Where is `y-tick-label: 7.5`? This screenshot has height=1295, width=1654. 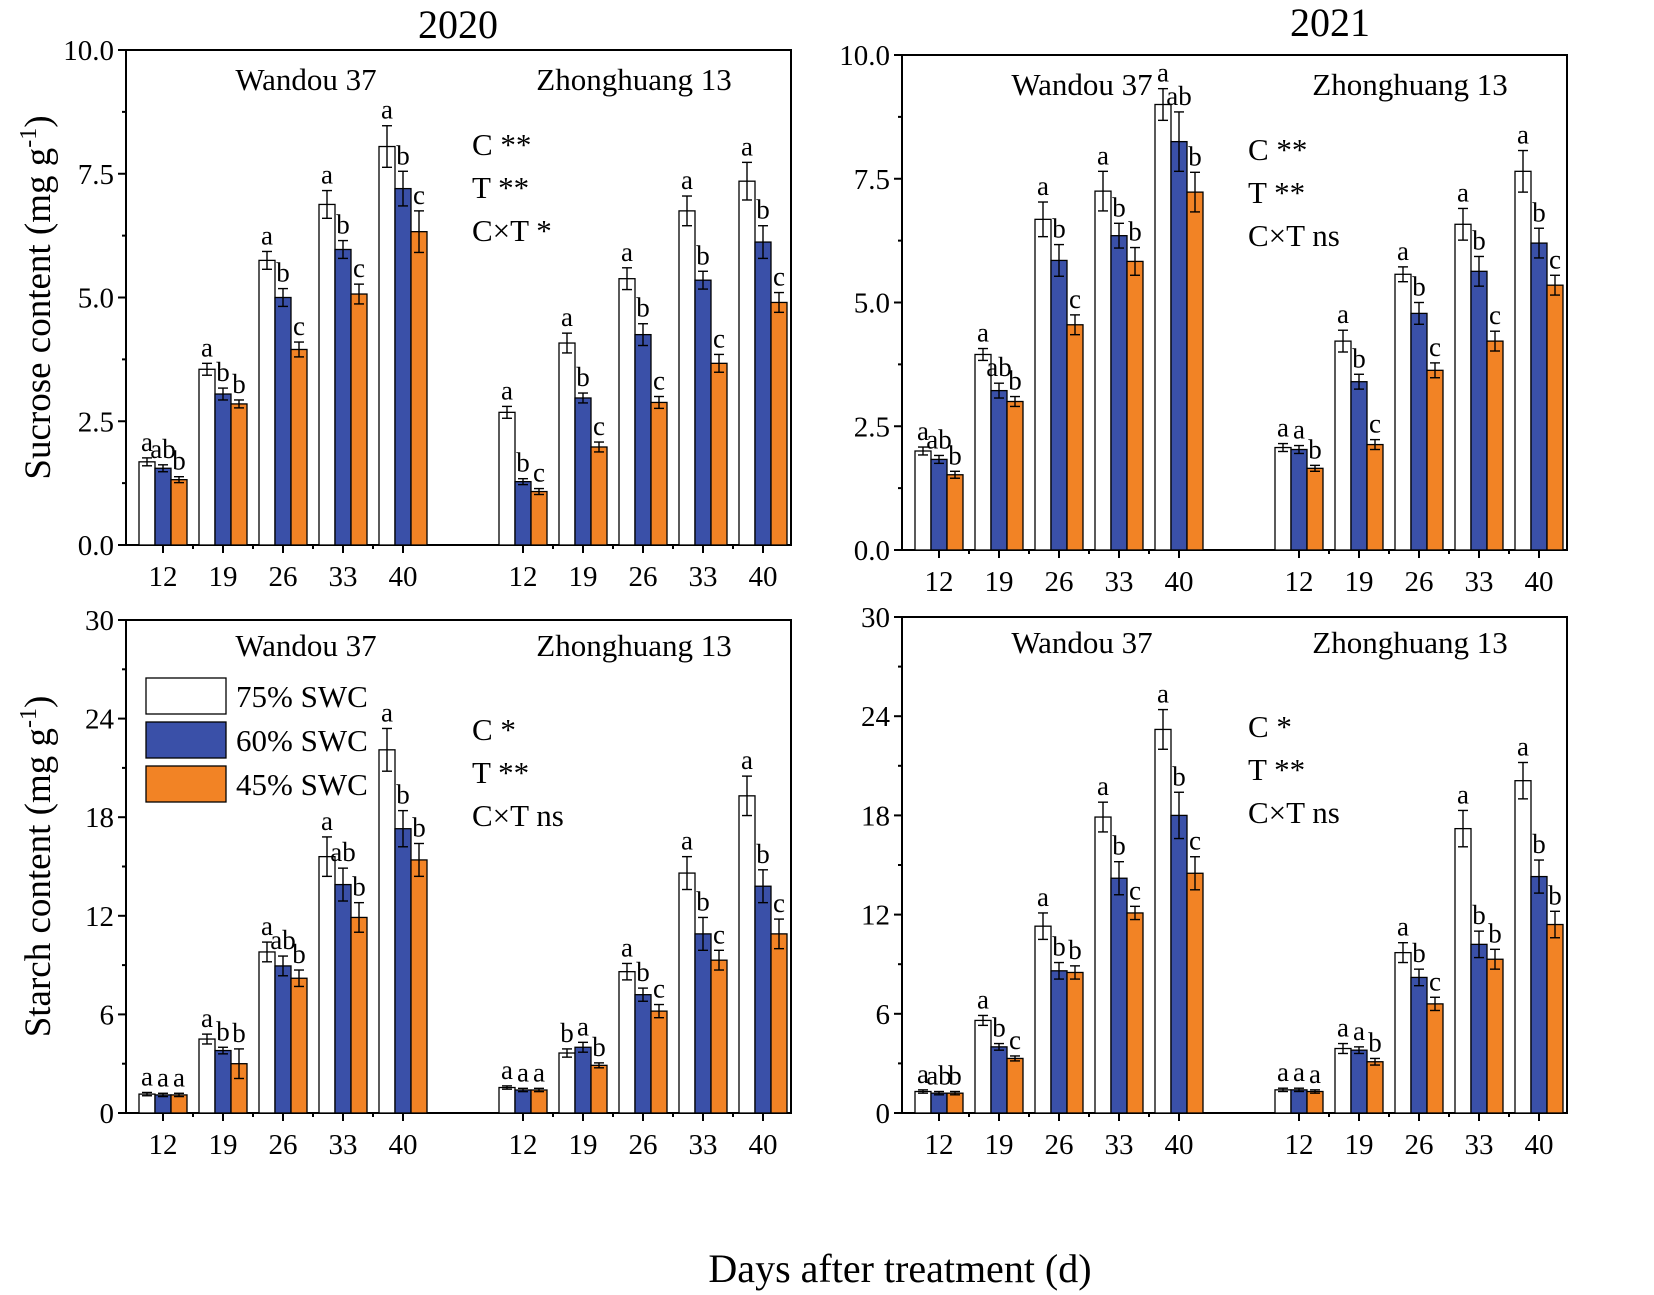
y-tick-label: 7.5 is located at coordinates (872, 180).